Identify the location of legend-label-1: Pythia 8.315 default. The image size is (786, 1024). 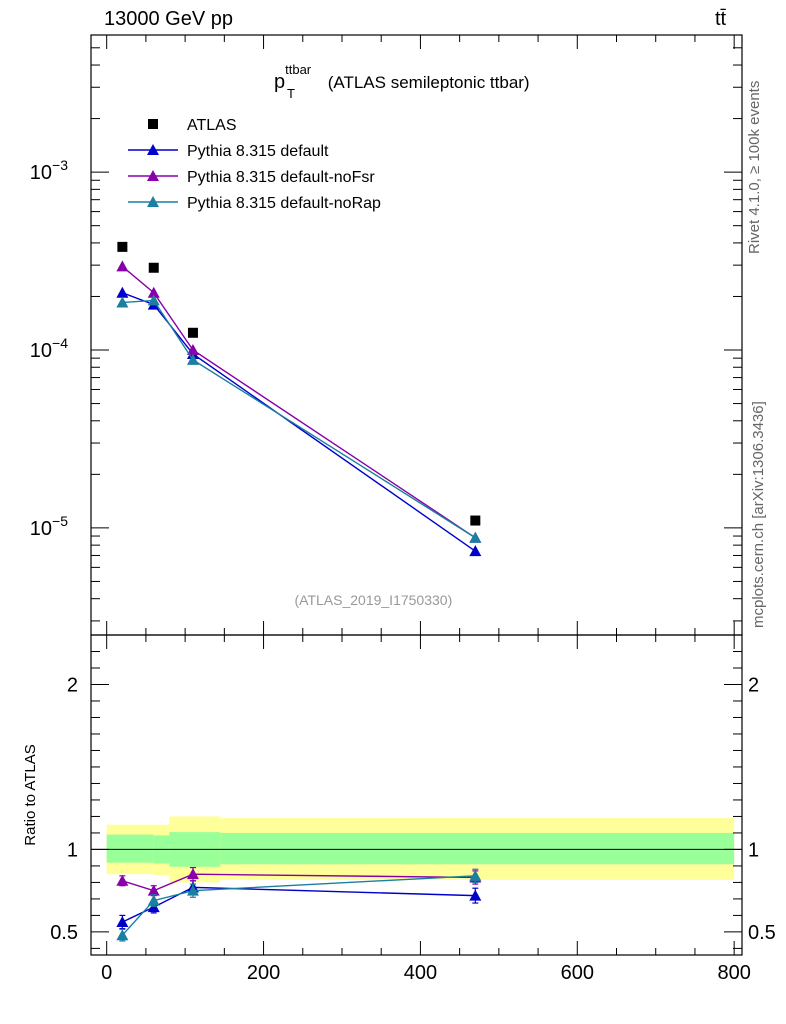
(258, 151).